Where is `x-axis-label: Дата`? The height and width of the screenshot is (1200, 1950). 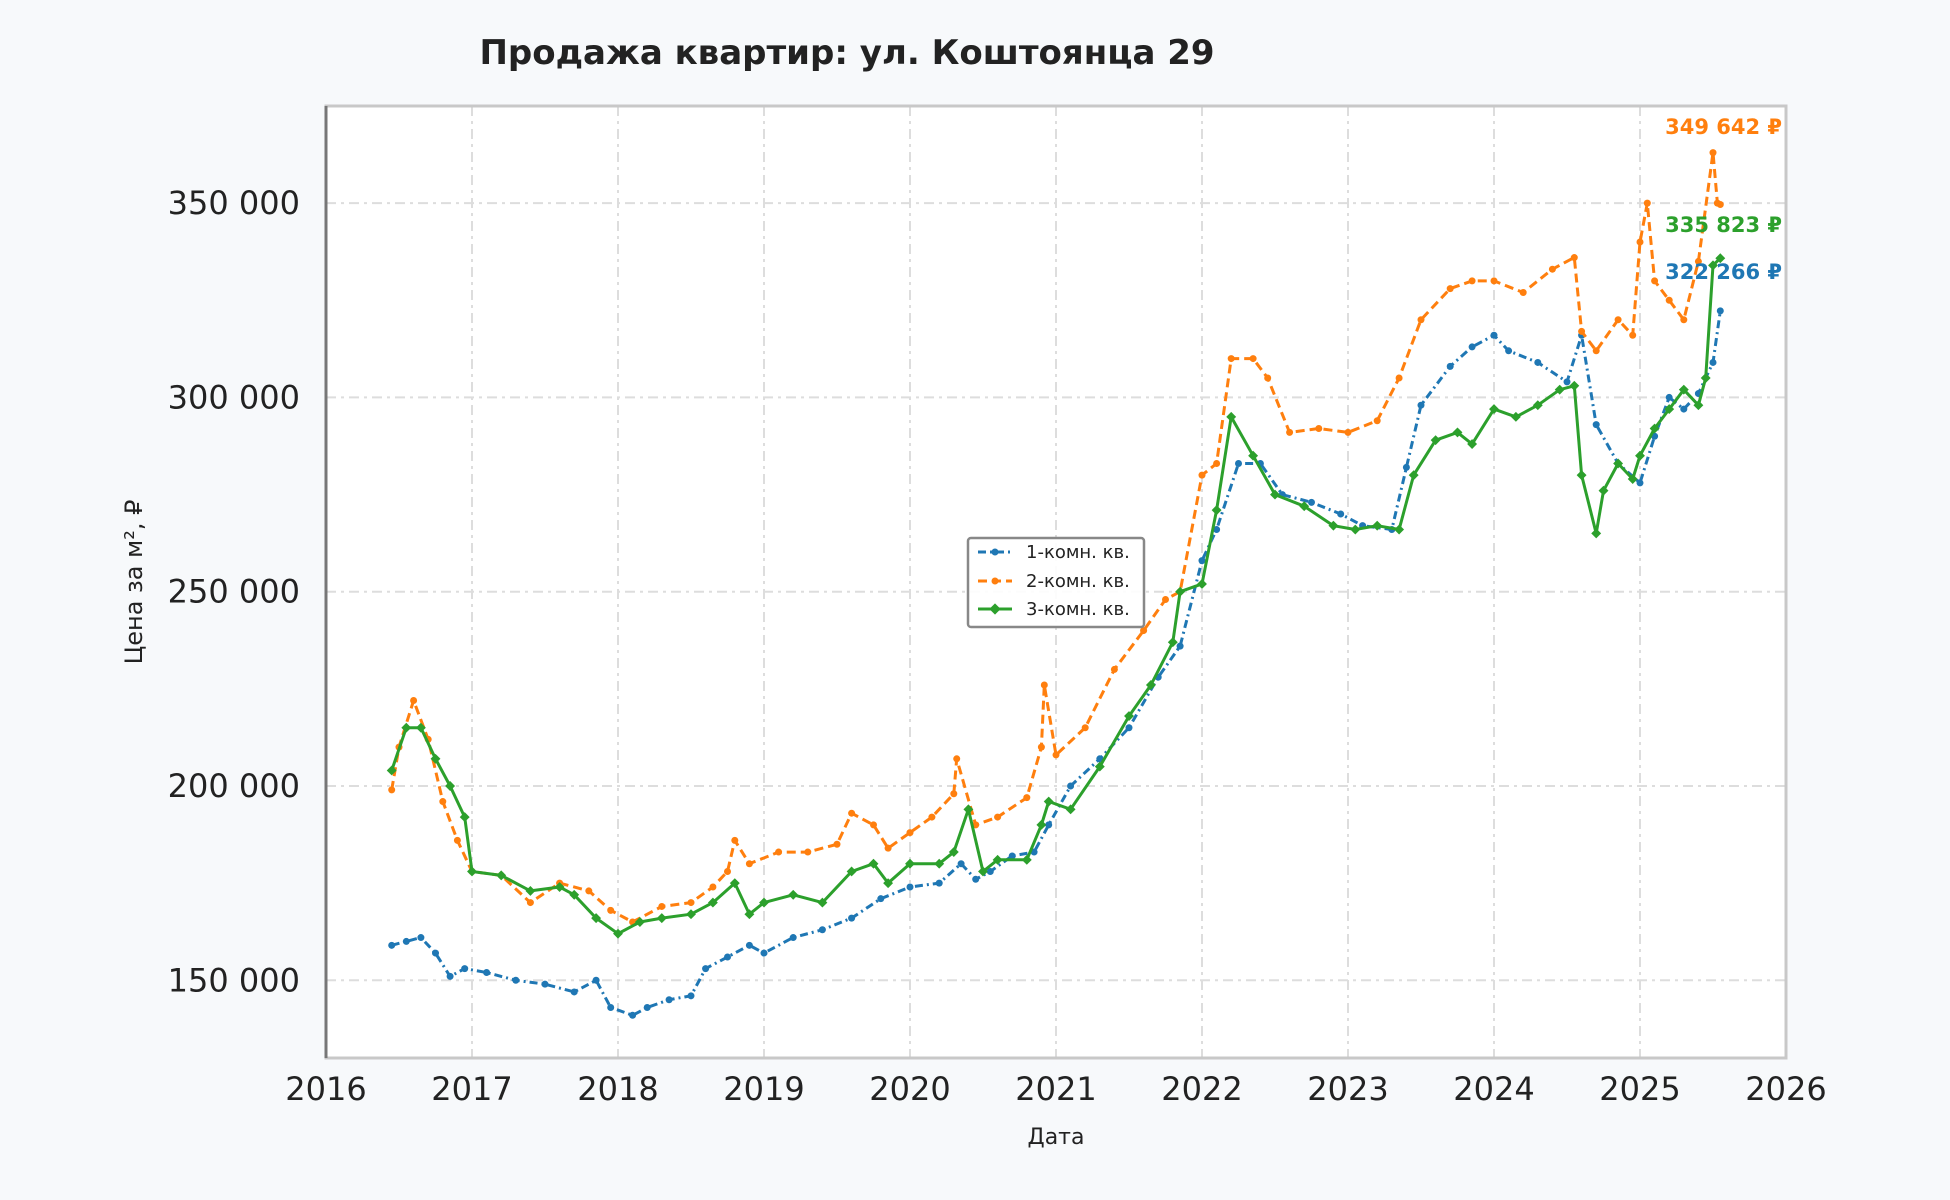
x-axis-label: Дата is located at coordinates (1056, 1137).